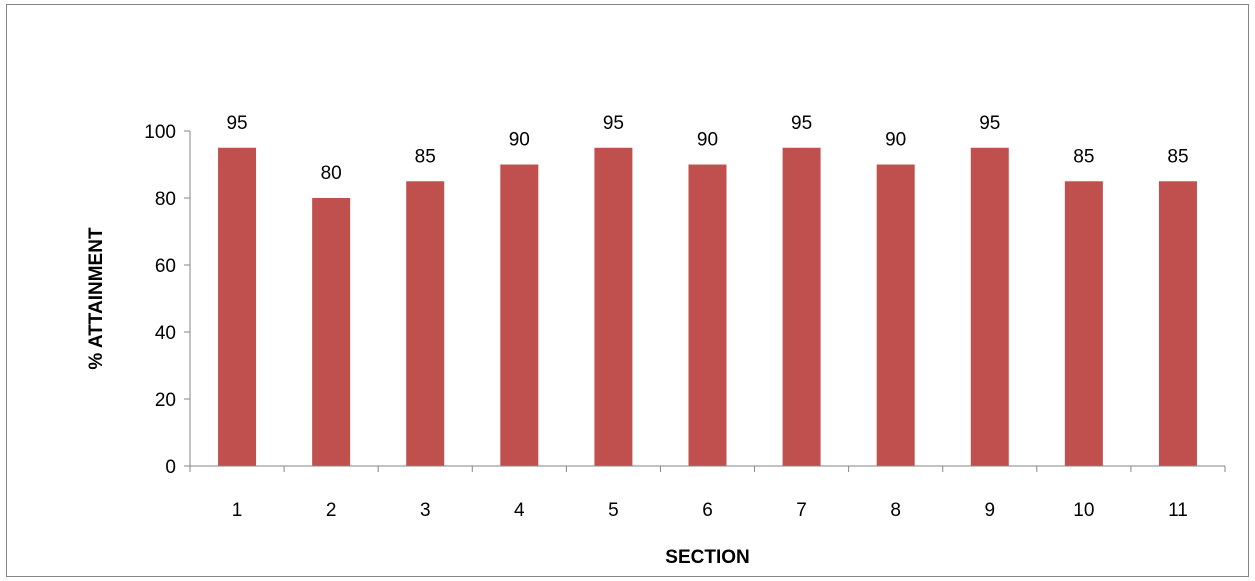 The width and height of the screenshot is (1255, 581). I want to click on y-tick-label: 60, so click(165, 266).